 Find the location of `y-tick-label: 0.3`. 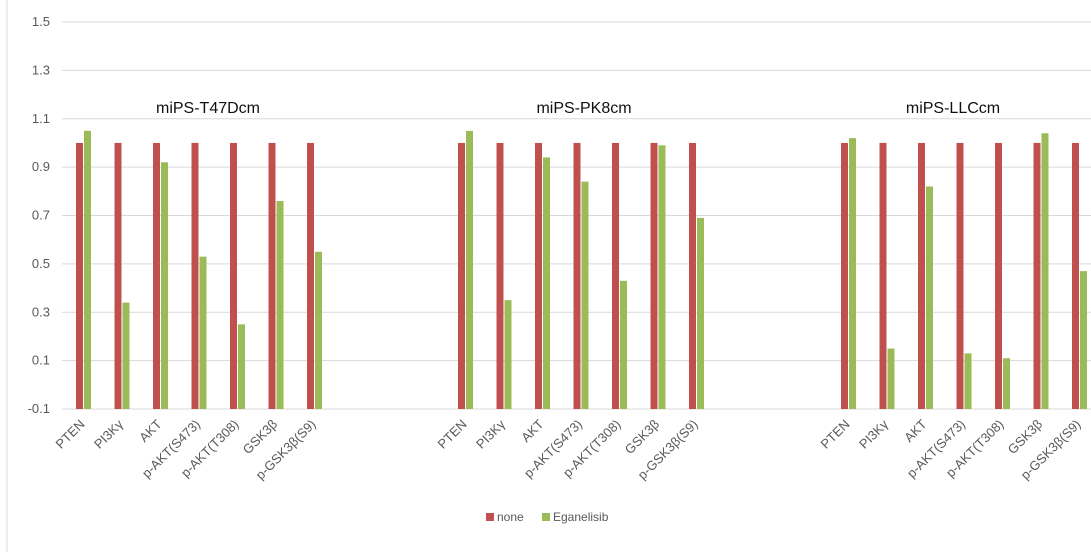

y-tick-label: 0.3 is located at coordinates (41, 311).